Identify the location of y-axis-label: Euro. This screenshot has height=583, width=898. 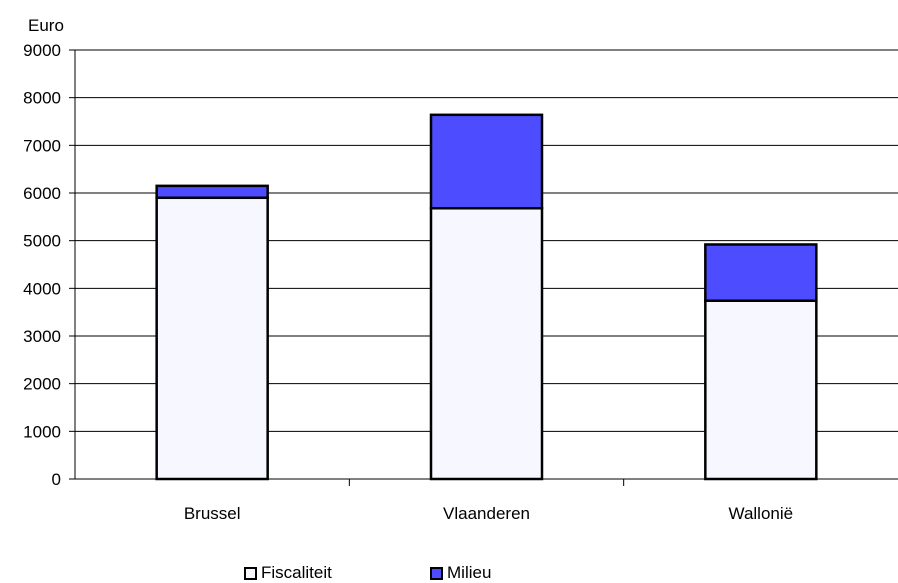
(46, 25).